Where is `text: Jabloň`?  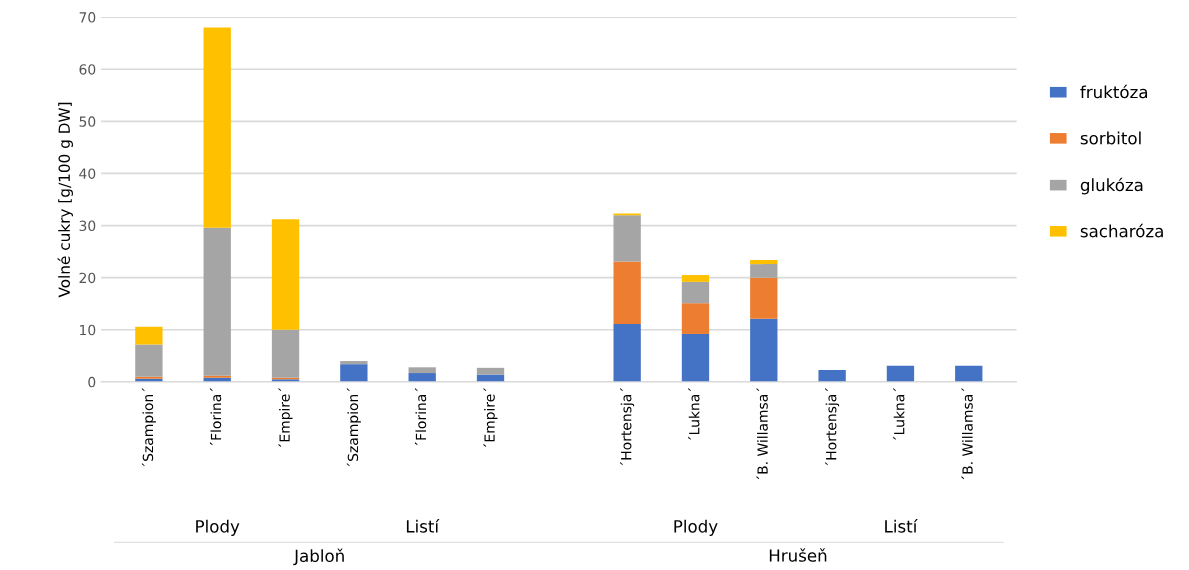 text: Jabloň is located at coordinates (318, 557).